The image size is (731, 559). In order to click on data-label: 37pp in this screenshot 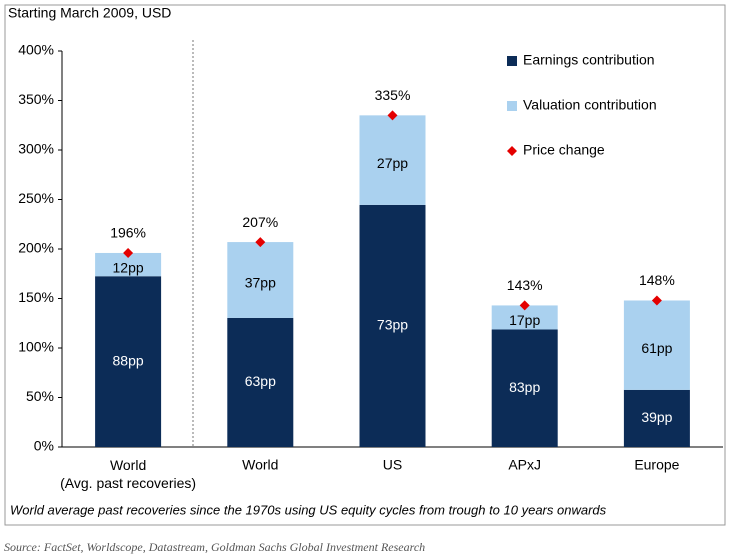, I will do `click(260, 283)`.